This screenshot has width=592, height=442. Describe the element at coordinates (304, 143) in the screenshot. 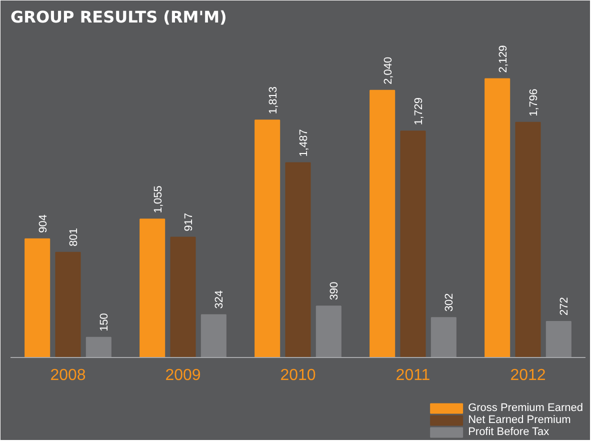

I see `data-label: 1,487` at that location.